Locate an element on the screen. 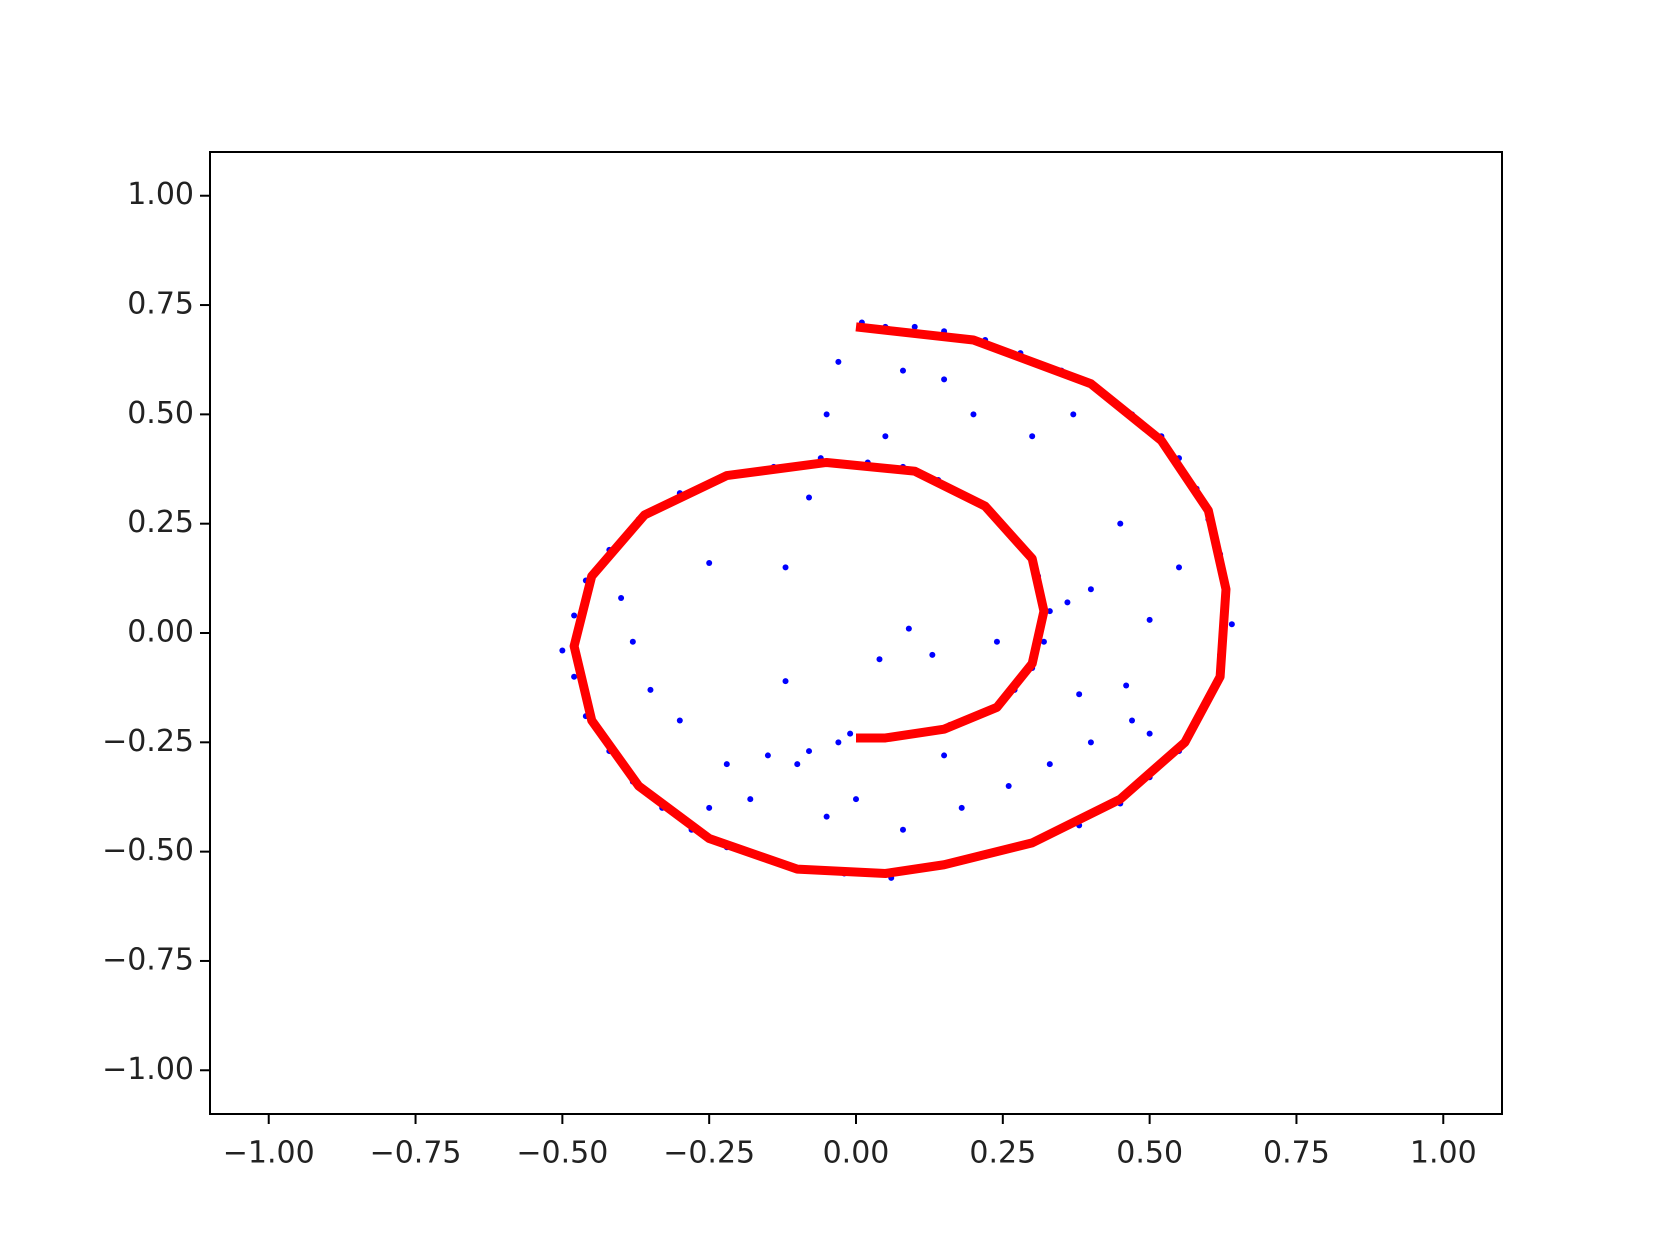 The width and height of the screenshot is (1660, 1245). y-tick-label: 0.50 is located at coordinates (160, 413).